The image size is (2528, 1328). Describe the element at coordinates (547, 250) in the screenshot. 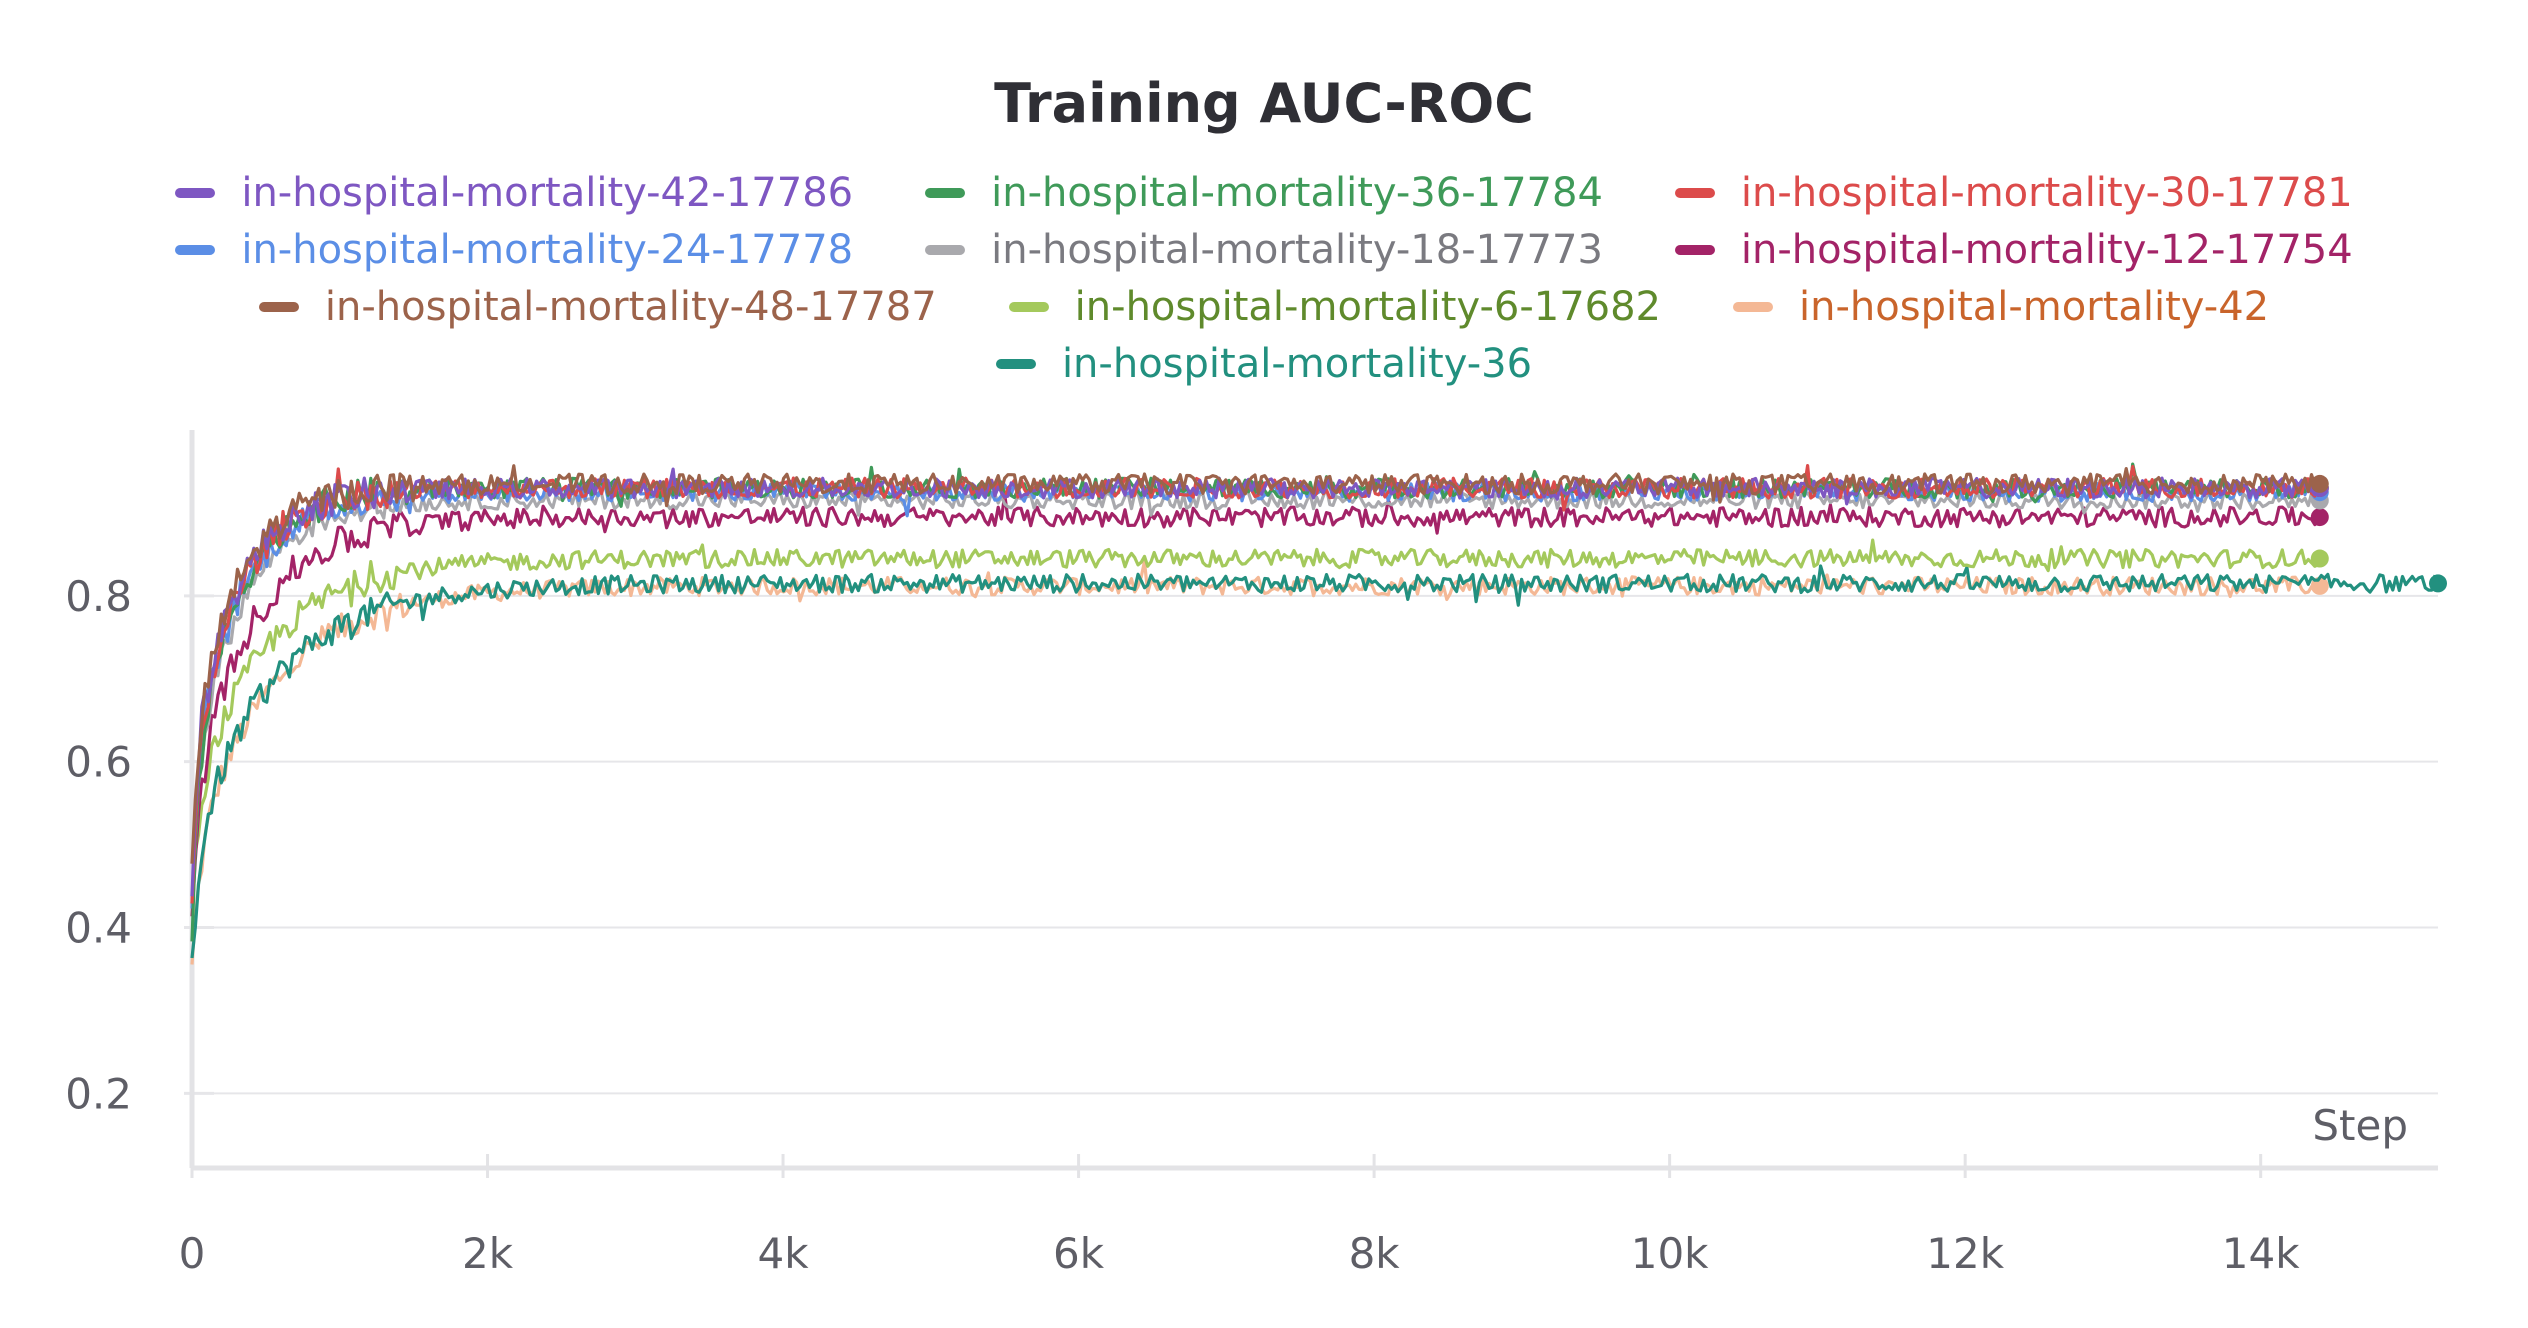

I see `legend-label: in-hospital-mortality-24-17778` at that location.